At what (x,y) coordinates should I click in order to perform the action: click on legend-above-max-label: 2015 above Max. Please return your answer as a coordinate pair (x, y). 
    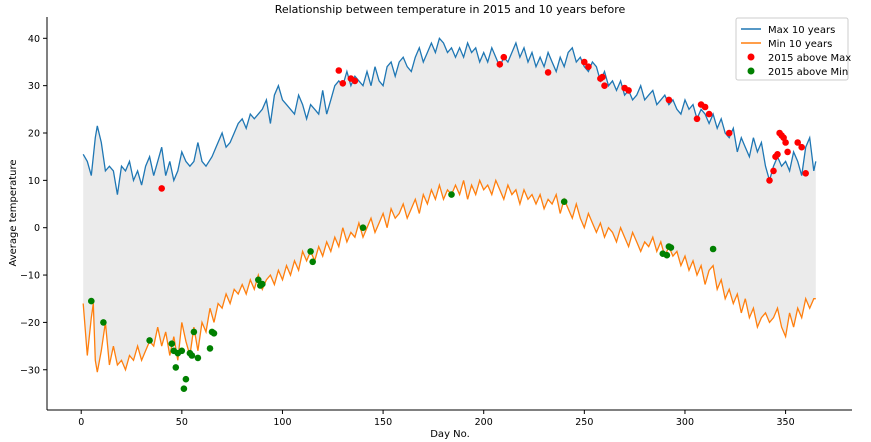
    Looking at the image, I should click on (809, 58).